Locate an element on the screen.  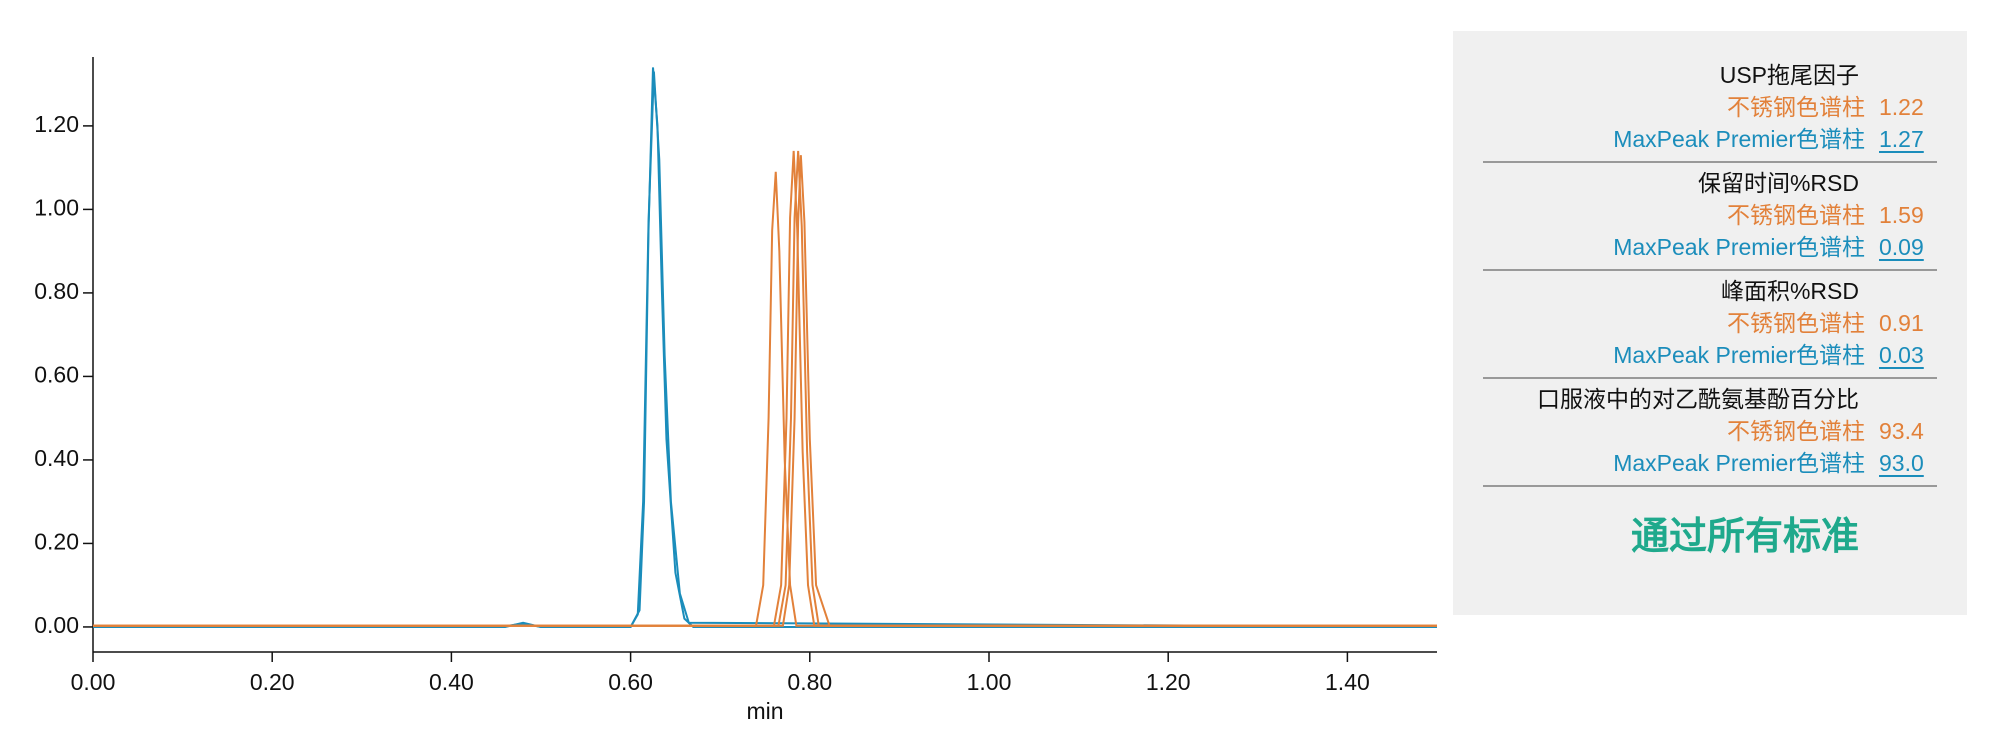
metric-row: MaxPeak Premier色谱柱 0.03 is located at coordinates (1710, 355).